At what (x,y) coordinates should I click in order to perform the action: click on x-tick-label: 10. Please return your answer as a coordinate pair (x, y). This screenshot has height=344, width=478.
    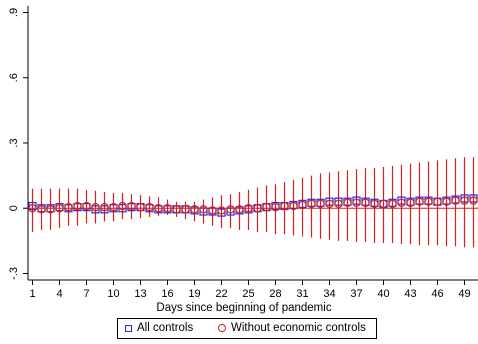
    Looking at the image, I should click on (113, 294).